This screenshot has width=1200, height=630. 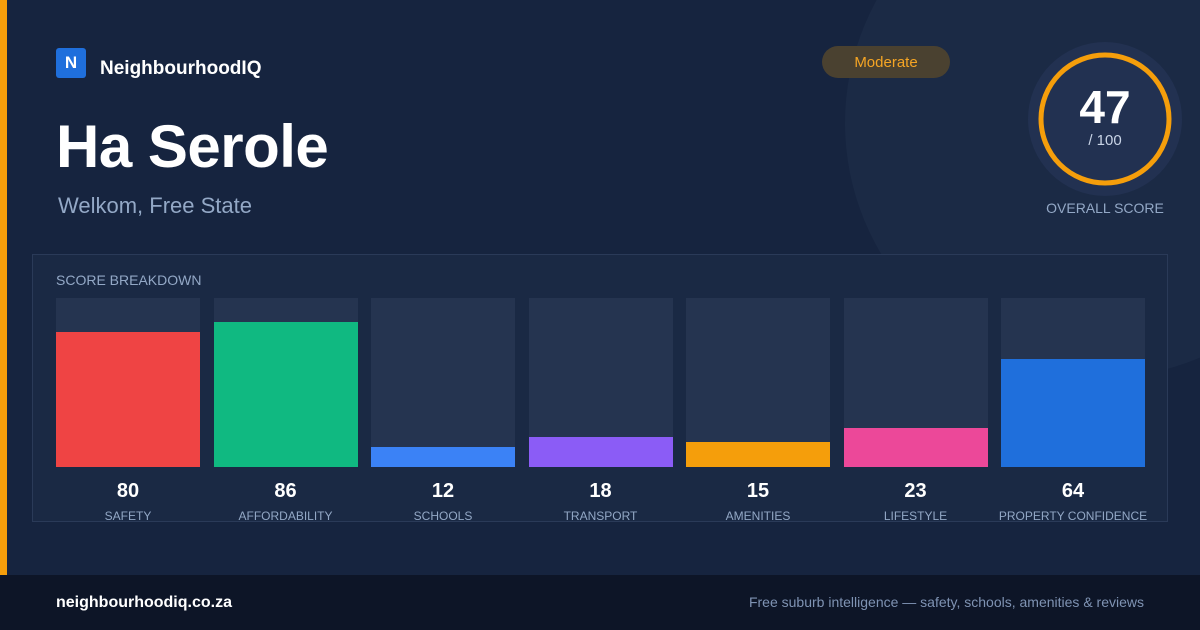 I want to click on brand-logo-icon: N, so click(x=71, y=63).